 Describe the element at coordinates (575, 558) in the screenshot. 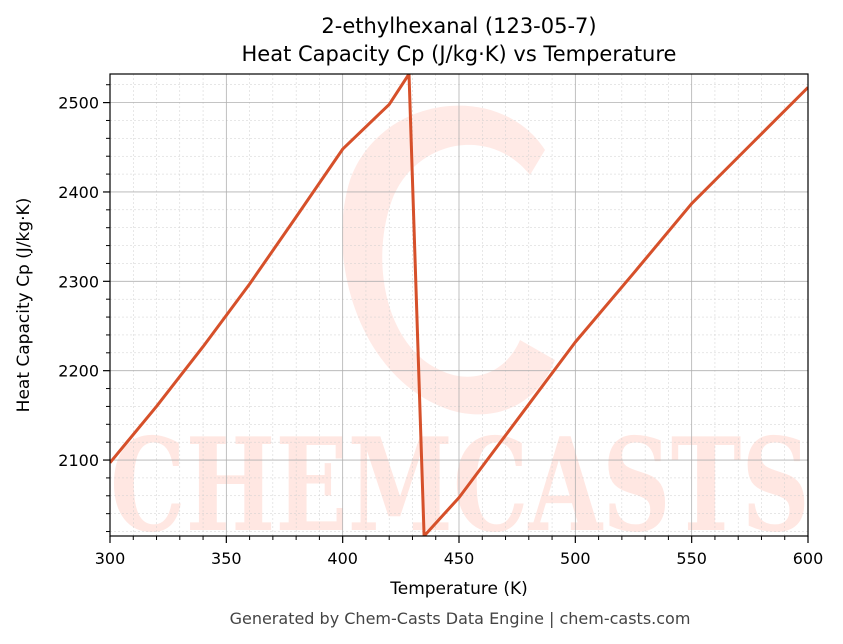

I see `x-tick-label: 500` at that location.